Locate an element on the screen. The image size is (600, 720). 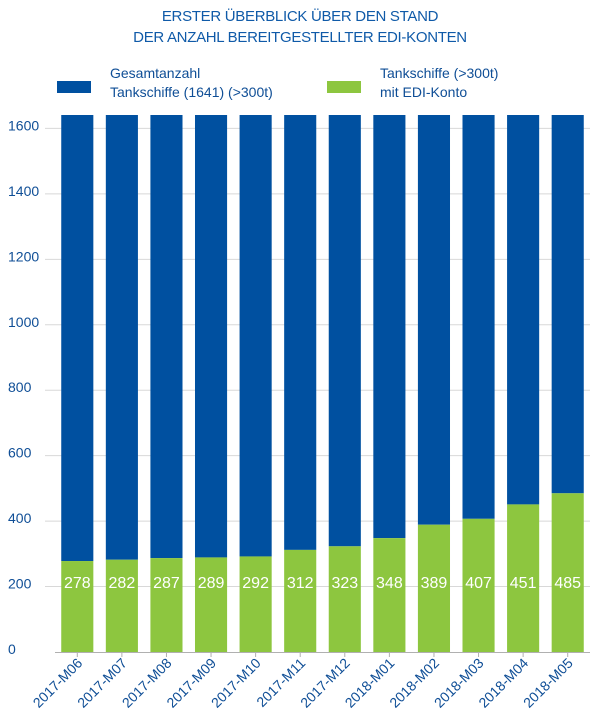
legend-swatch-edi is located at coordinates (344, 87).